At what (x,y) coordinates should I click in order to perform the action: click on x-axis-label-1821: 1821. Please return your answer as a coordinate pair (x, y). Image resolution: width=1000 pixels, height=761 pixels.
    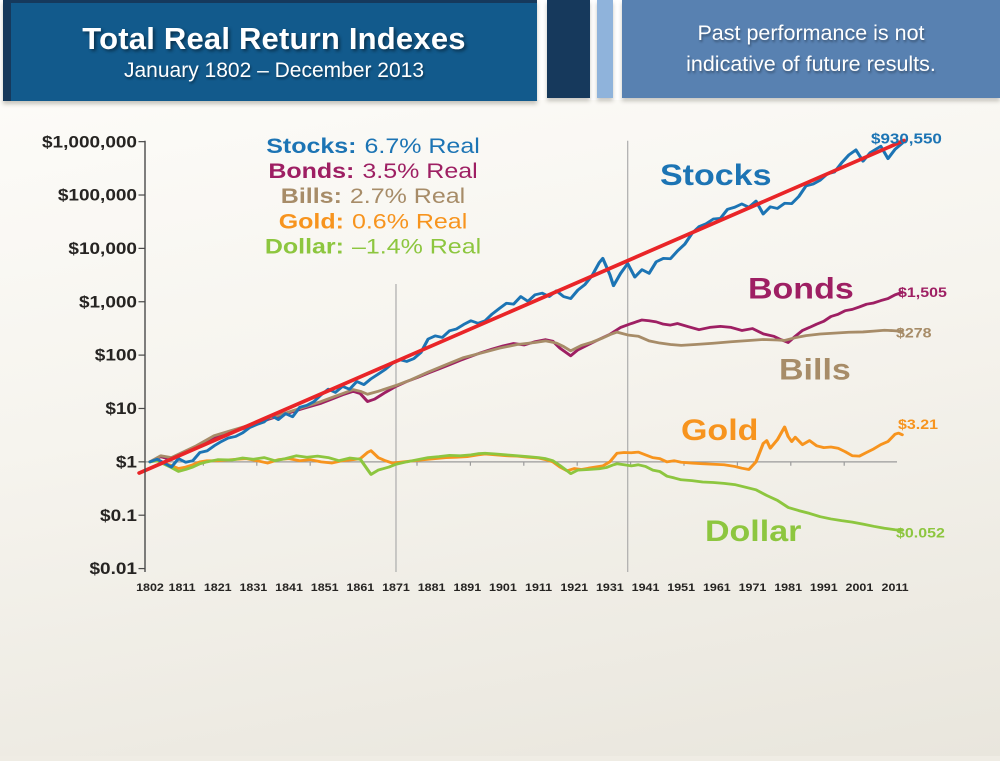
    Looking at the image, I should click on (218, 588).